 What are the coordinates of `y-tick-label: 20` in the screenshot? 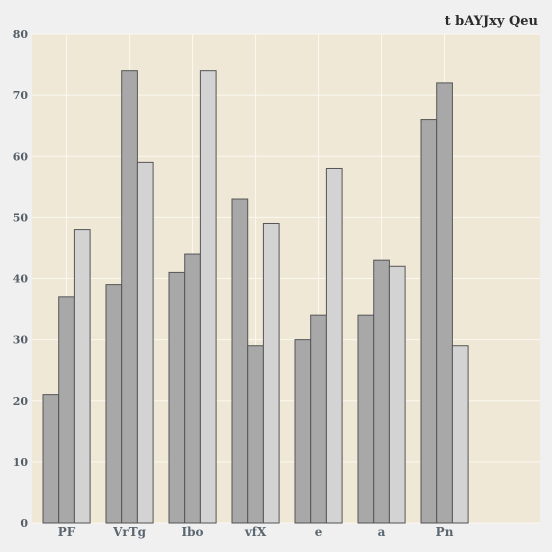 It's located at (21, 401).